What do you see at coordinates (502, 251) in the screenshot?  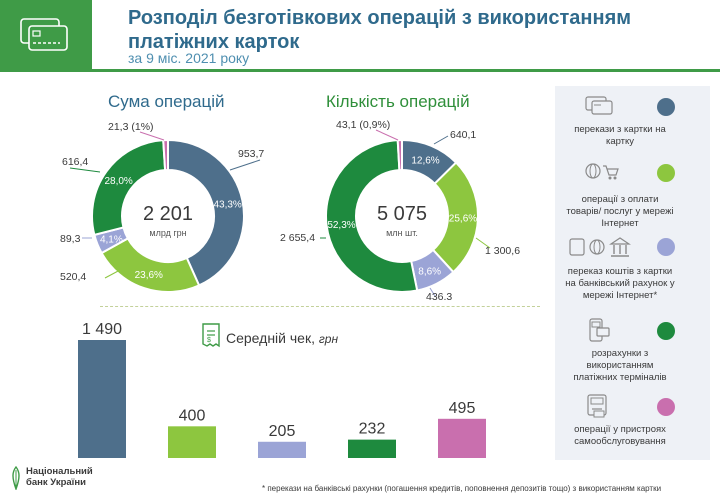 I see `slice-value-label: 1 300,6` at bounding box center [502, 251].